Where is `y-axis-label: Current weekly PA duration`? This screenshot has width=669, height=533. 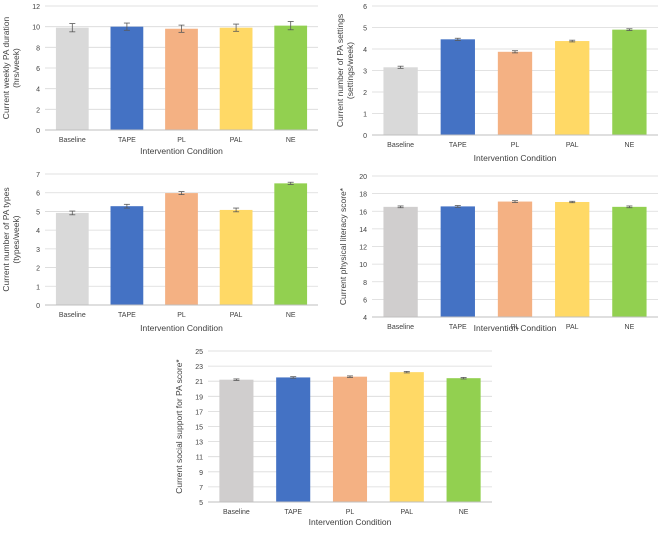
y-axis-label: Current weekly PA duration is located at coordinates (6, 68).